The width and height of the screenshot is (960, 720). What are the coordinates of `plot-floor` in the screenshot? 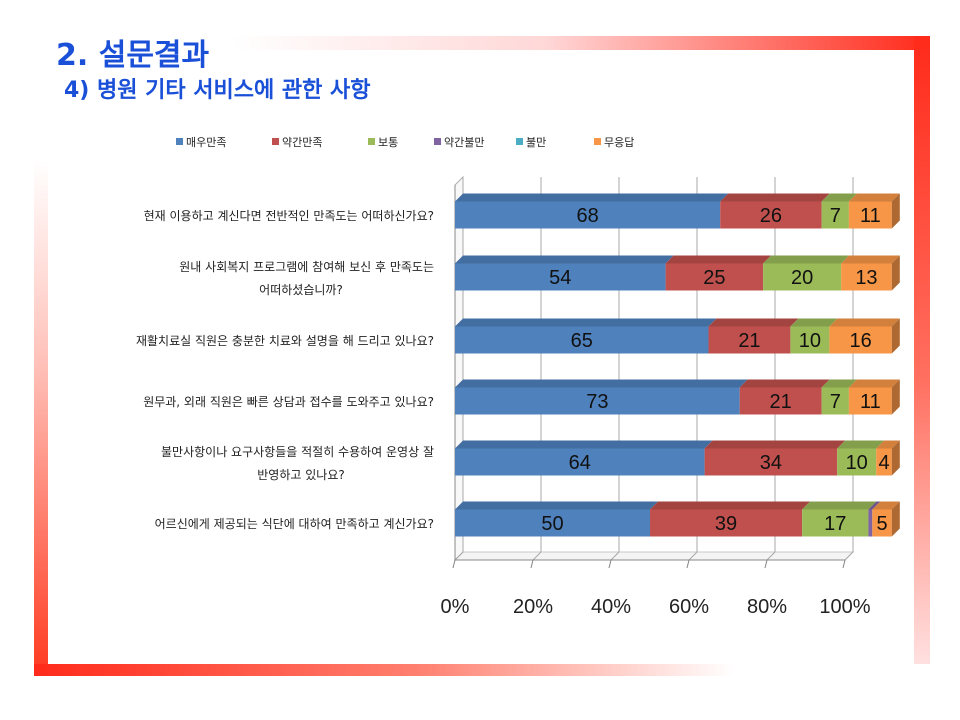 It's located at (654, 556).